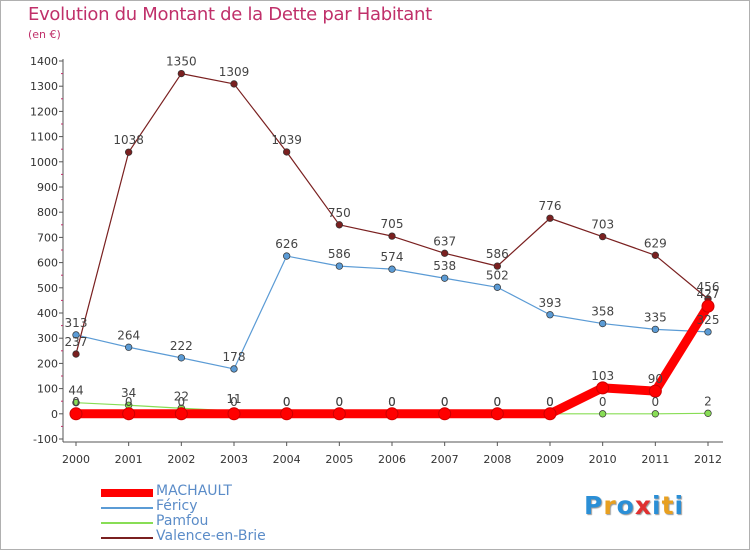 The width and height of the screenshot is (750, 550). What do you see at coordinates (177, 506) in the screenshot?
I see `legend-label: Féricy` at bounding box center [177, 506].